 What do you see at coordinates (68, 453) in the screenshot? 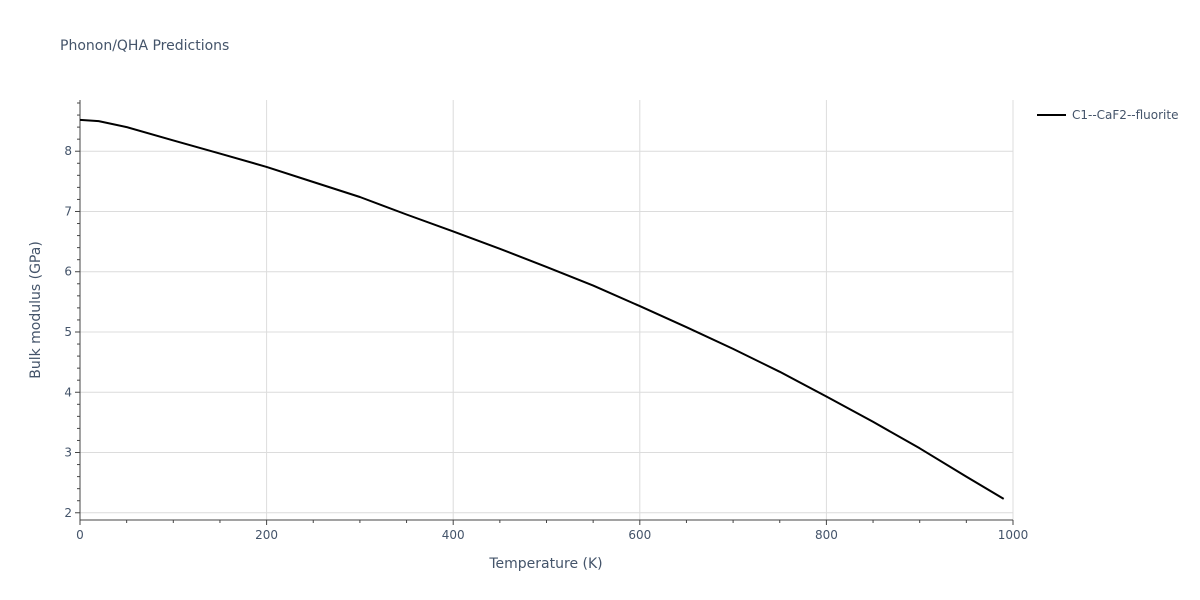
I see `y-tick-label: 3` at bounding box center [68, 453].